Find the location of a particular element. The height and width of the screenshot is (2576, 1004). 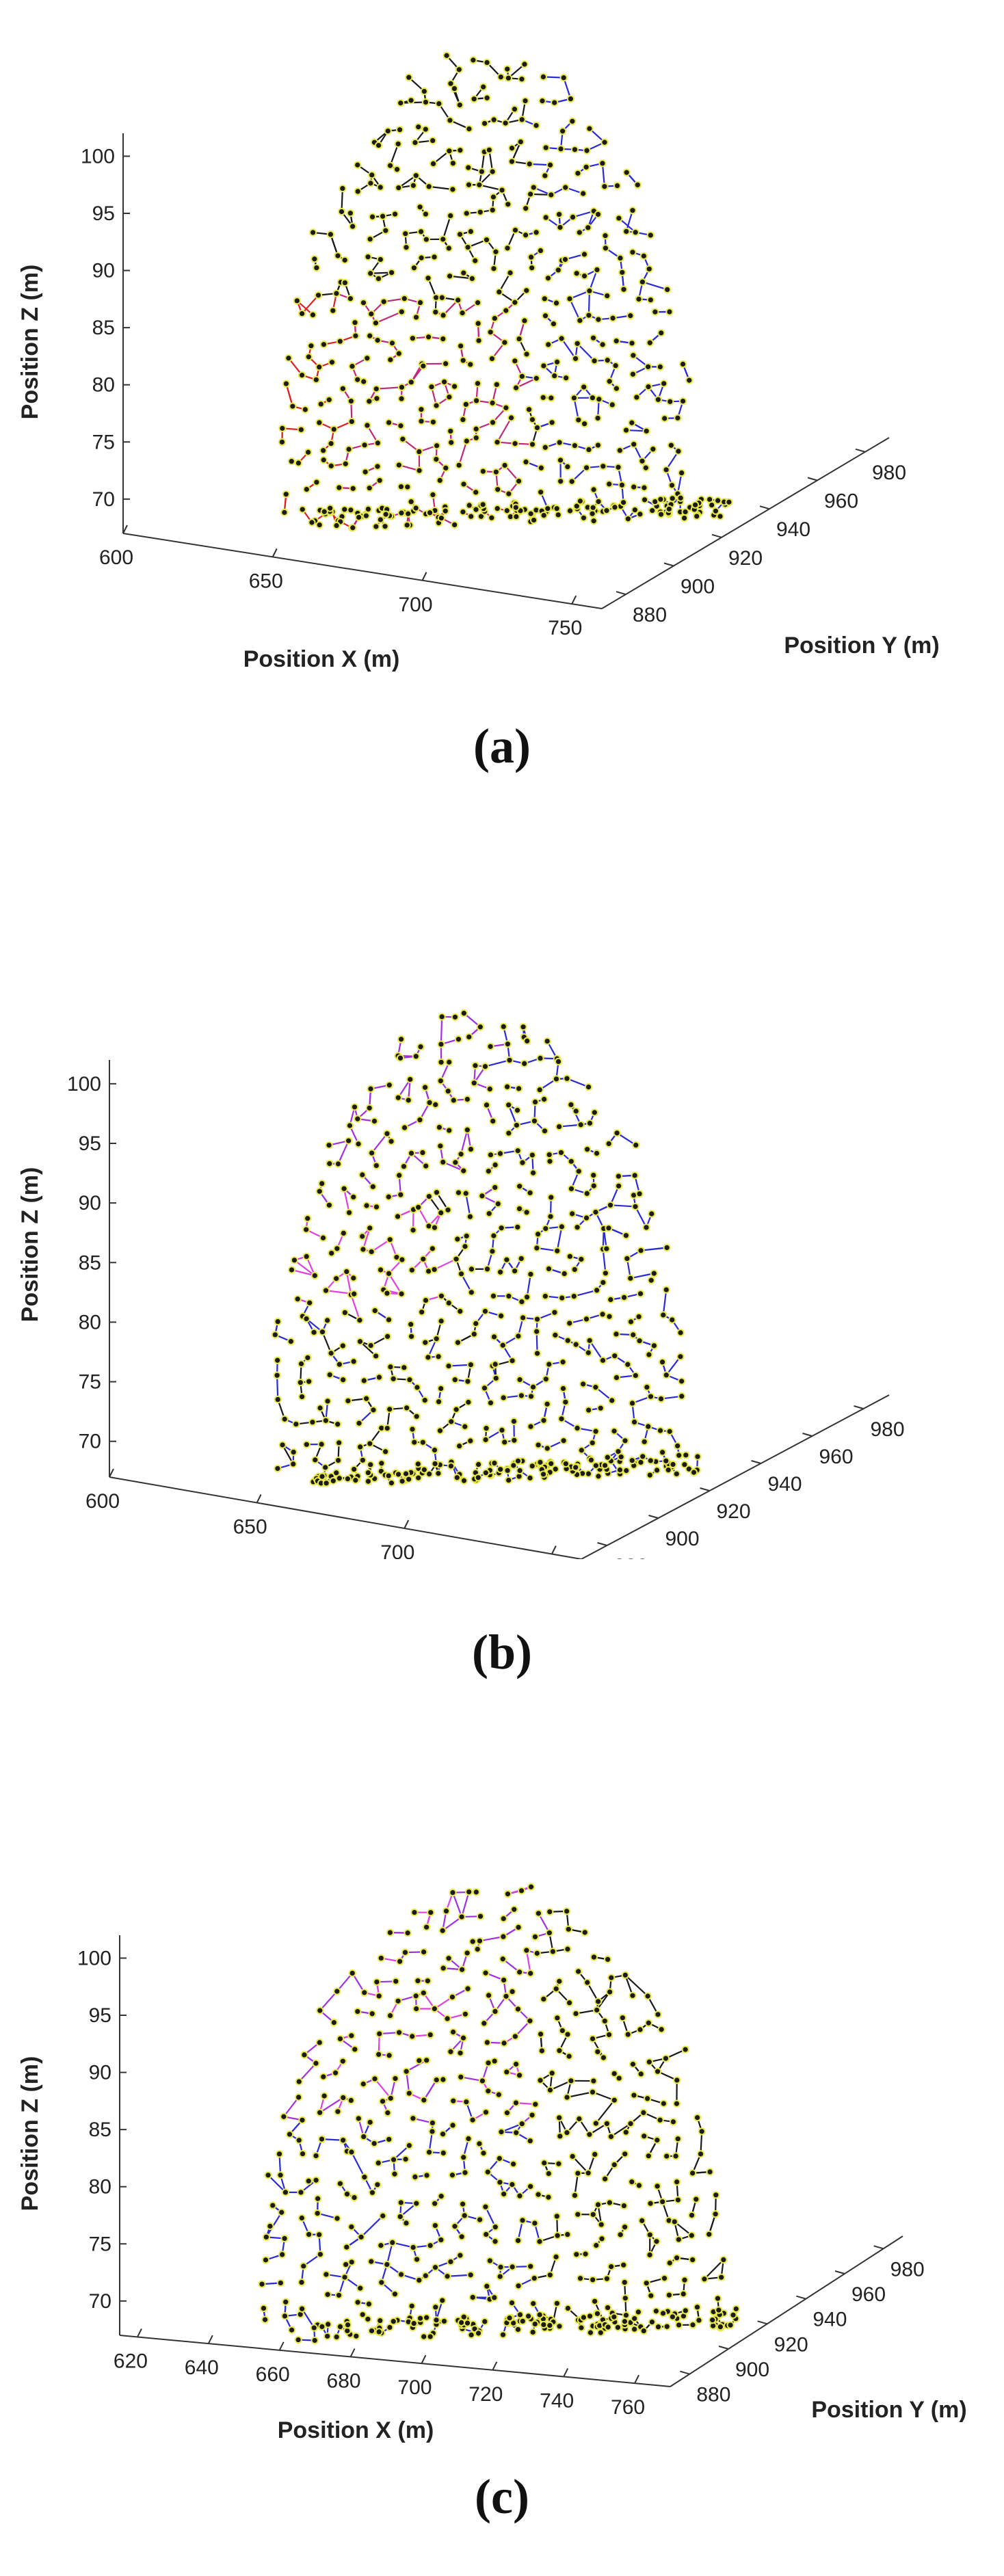

y-axis-line is located at coordinates (786, 2311).